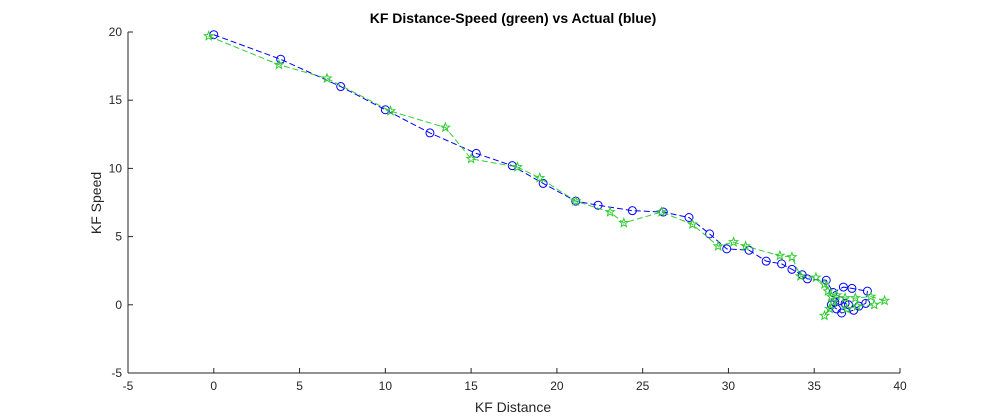  What do you see at coordinates (900, 386) in the screenshot?
I see `x-tick-label: 40` at bounding box center [900, 386].